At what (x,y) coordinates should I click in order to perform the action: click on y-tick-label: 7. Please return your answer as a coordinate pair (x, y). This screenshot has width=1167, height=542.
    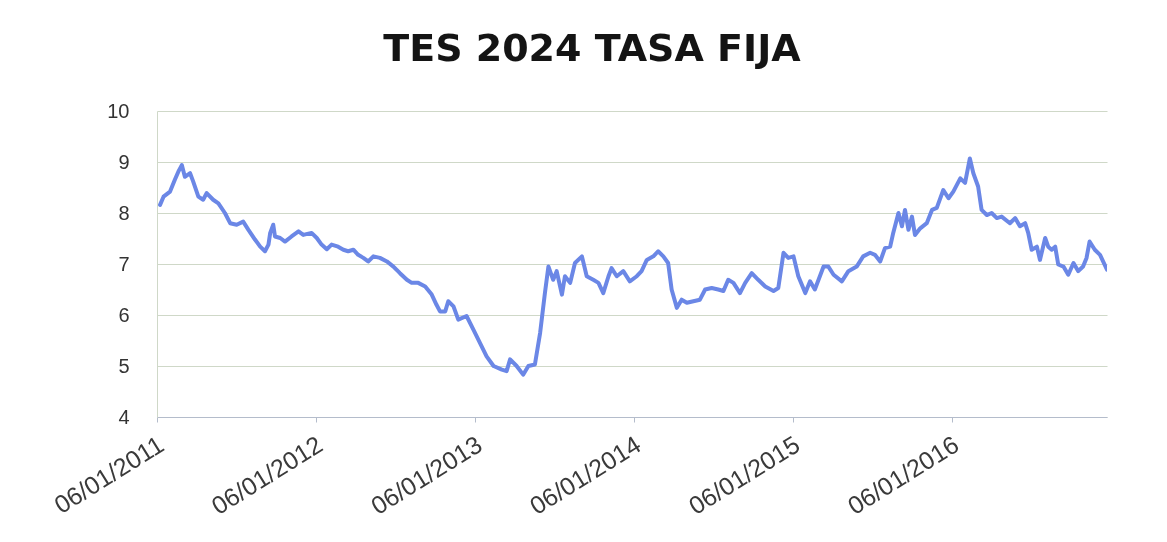
    Looking at the image, I should click on (124, 263).